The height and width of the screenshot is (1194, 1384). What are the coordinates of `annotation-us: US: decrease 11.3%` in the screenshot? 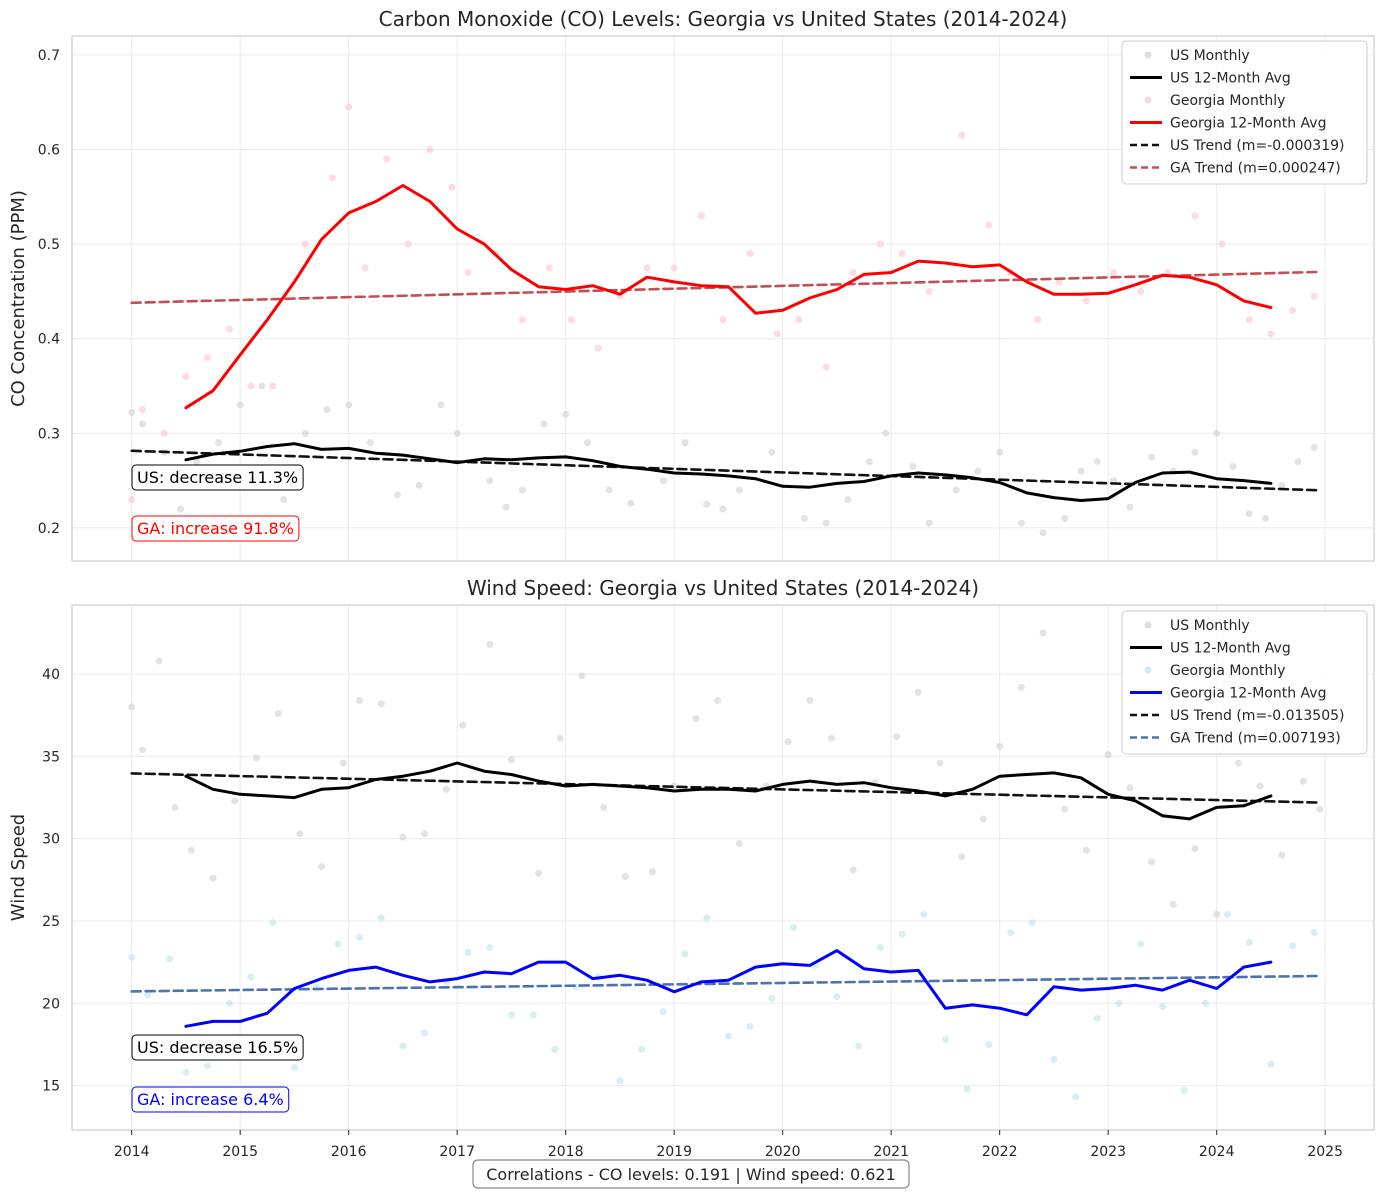 It's located at (217, 477).